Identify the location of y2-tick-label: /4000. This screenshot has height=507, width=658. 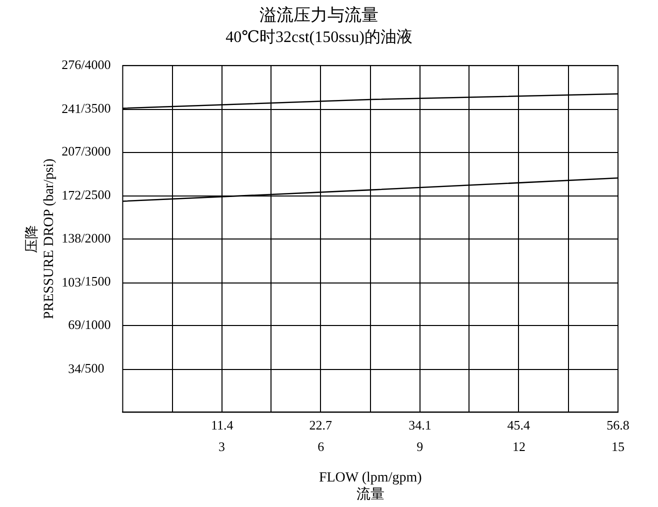
(96, 64).